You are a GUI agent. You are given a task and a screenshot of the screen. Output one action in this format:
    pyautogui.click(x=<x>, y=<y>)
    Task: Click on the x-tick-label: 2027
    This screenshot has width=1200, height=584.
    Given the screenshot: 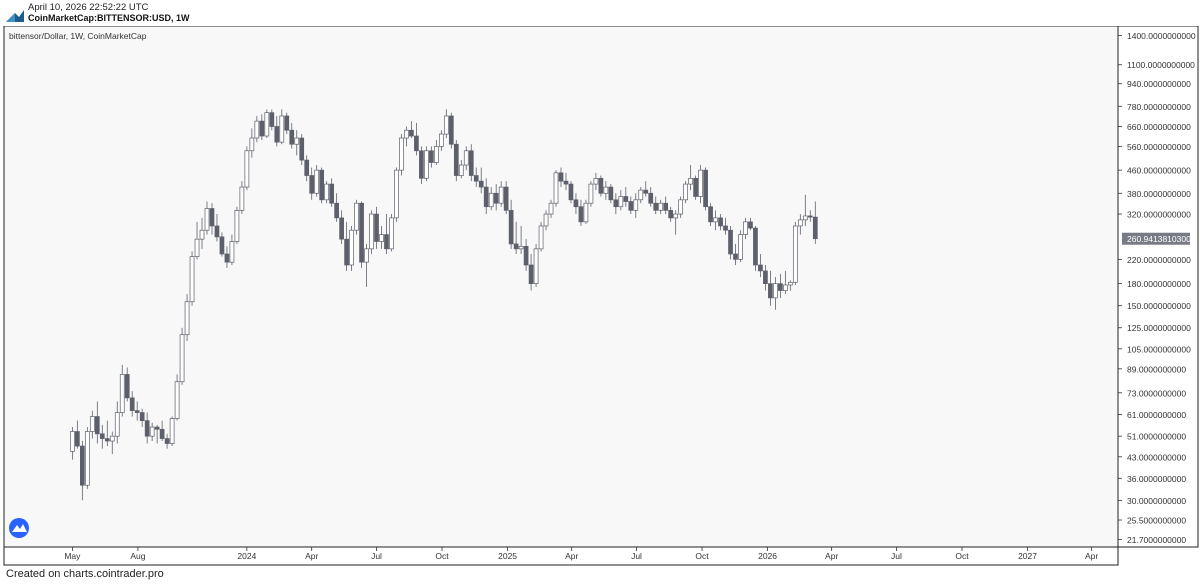 What is the action you would take?
    pyautogui.click(x=1027, y=556)
    